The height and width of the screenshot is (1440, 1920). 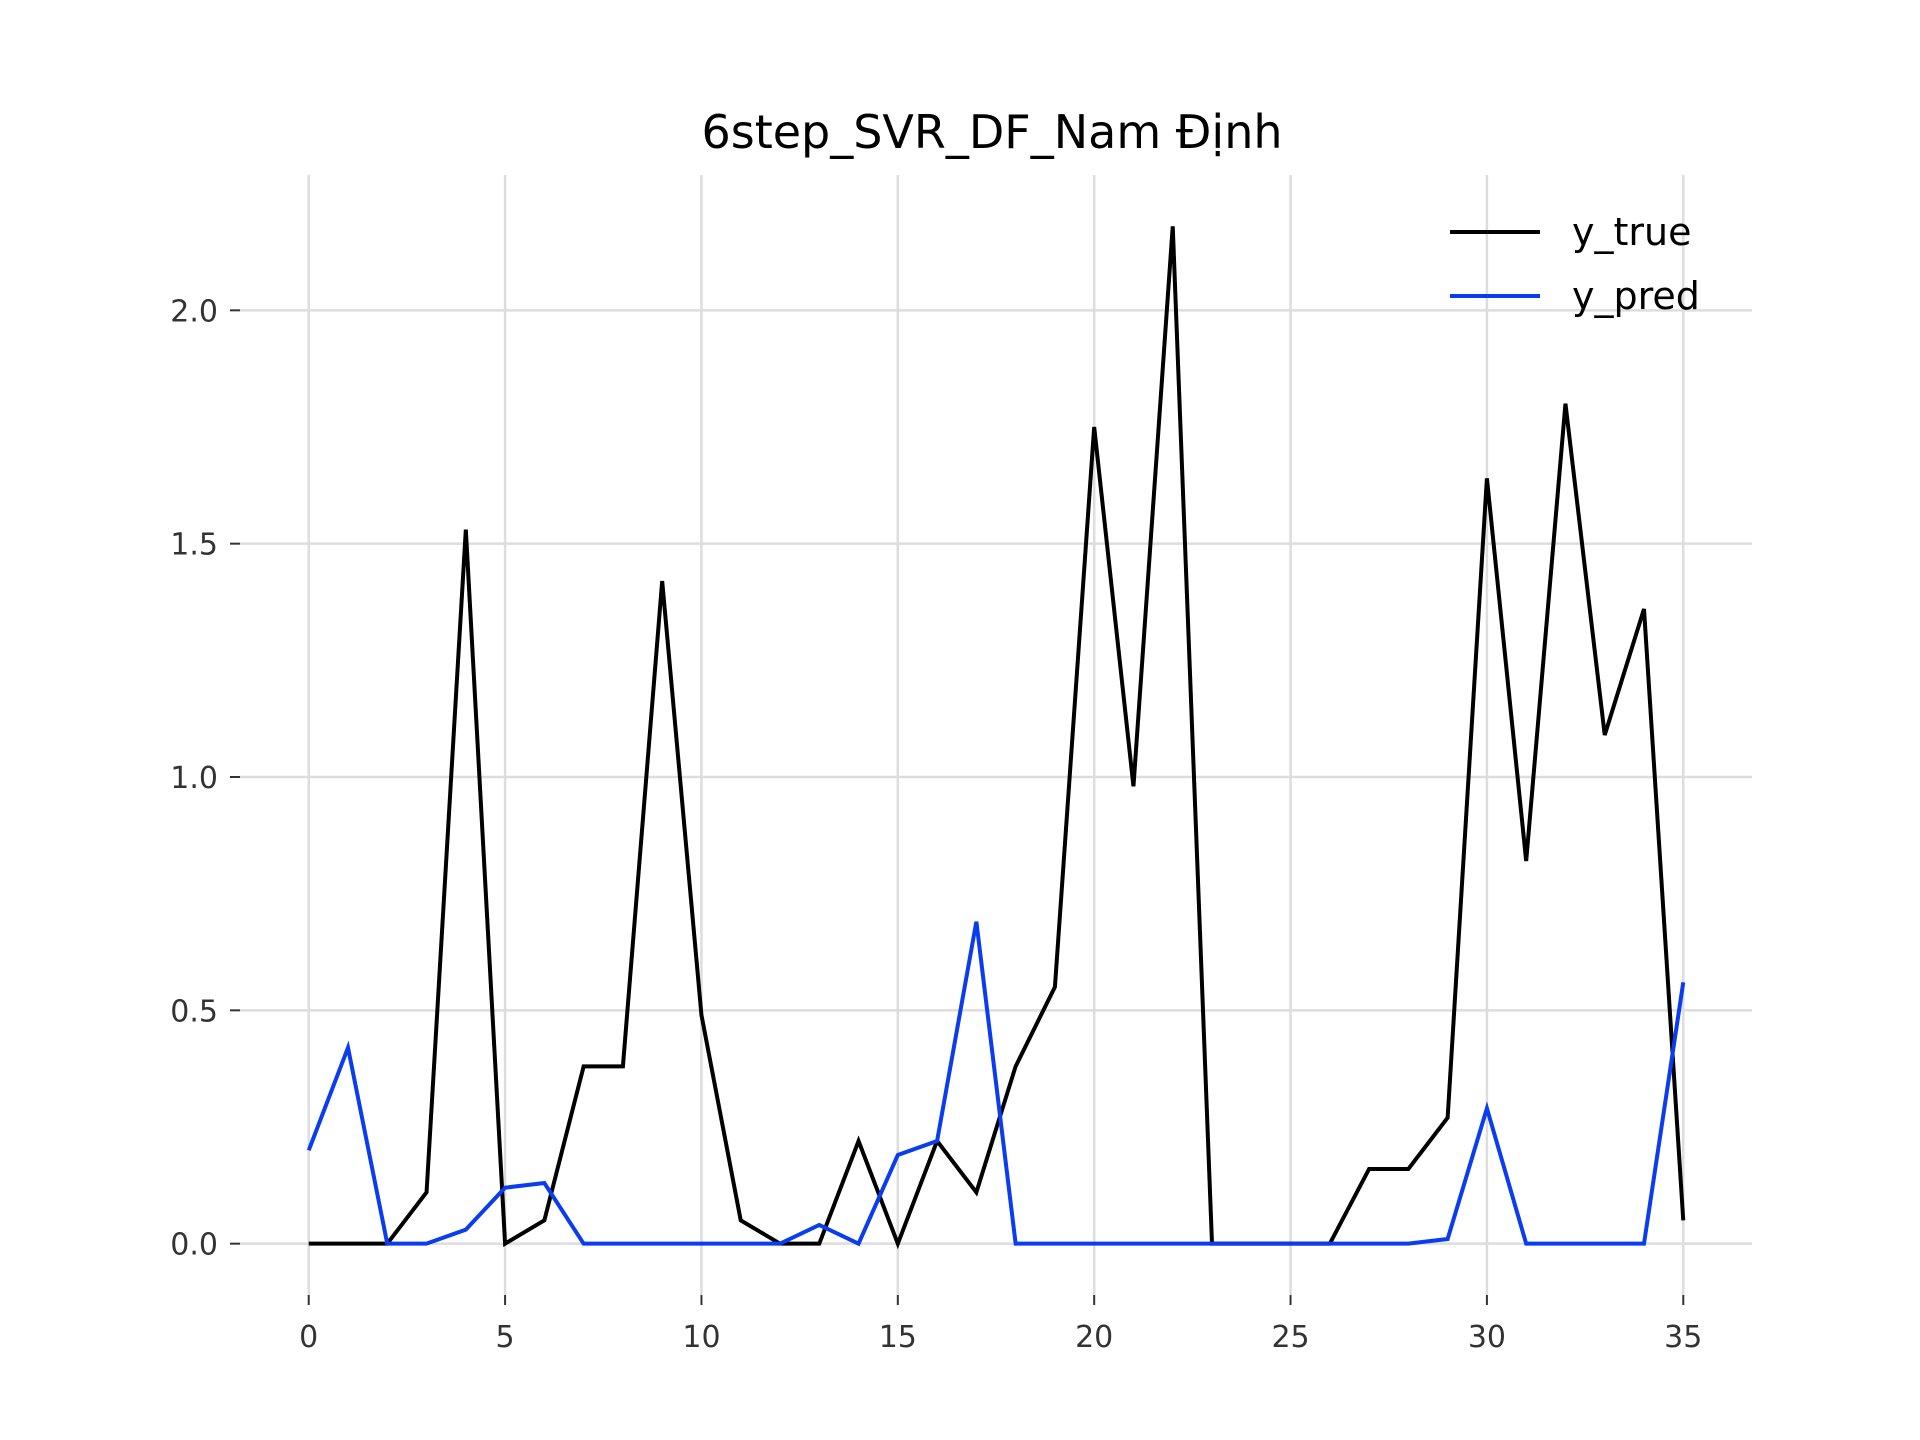 I want to click on x-tick-label: 35, so click(x=1683, y=1337).